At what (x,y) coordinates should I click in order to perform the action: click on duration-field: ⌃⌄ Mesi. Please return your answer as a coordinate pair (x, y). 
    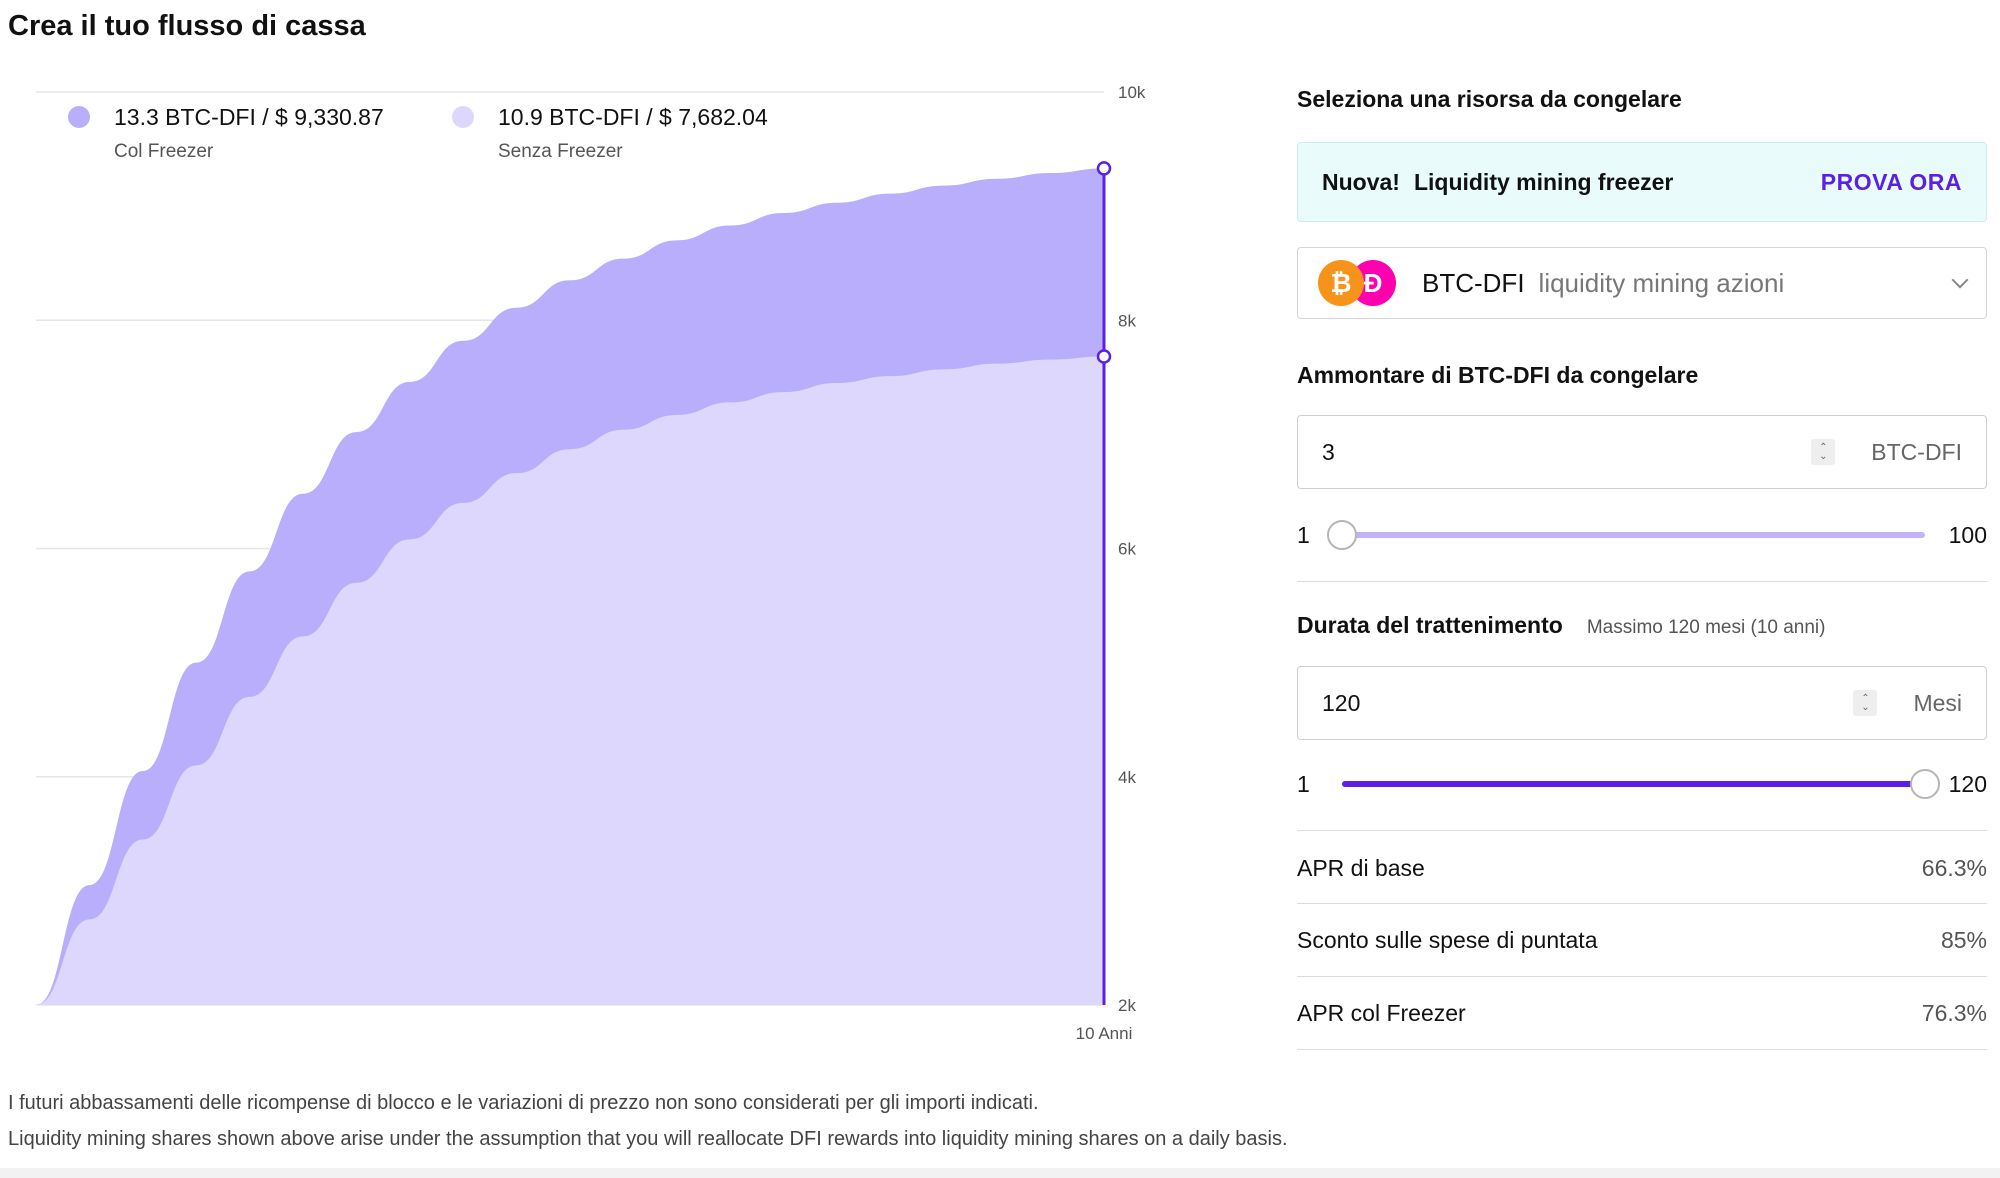
    Looking at the image, I should click on (1642, 703).